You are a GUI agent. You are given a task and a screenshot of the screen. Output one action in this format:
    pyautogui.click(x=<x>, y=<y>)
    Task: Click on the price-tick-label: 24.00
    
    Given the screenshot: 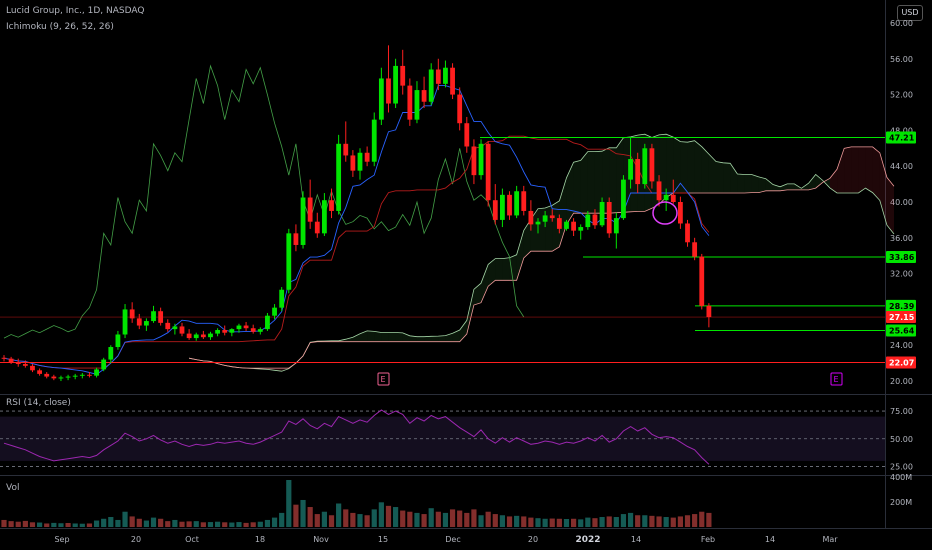 What is the action you would take?
    pyautogui.click(x=901, y=345)
    